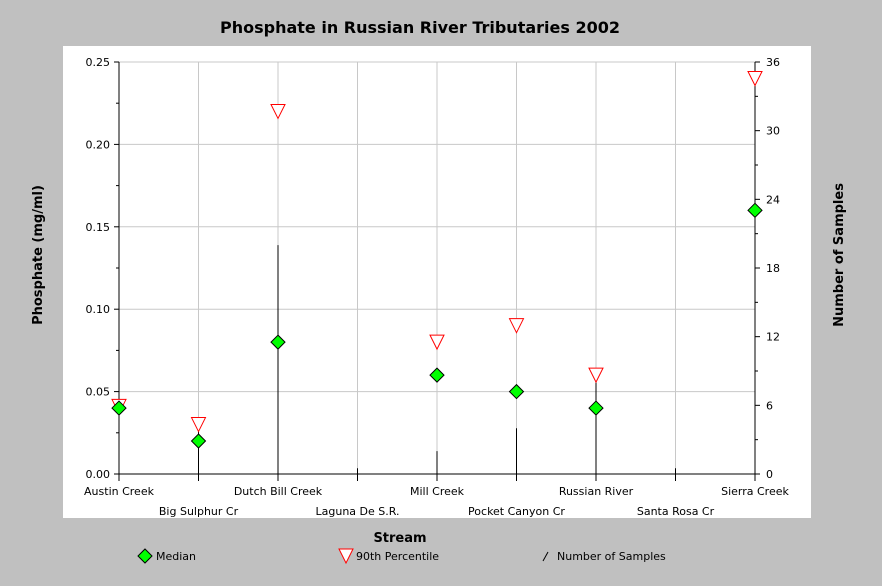  I want to click on legend-p90-label: 90th Percentile, so click(397, 556).